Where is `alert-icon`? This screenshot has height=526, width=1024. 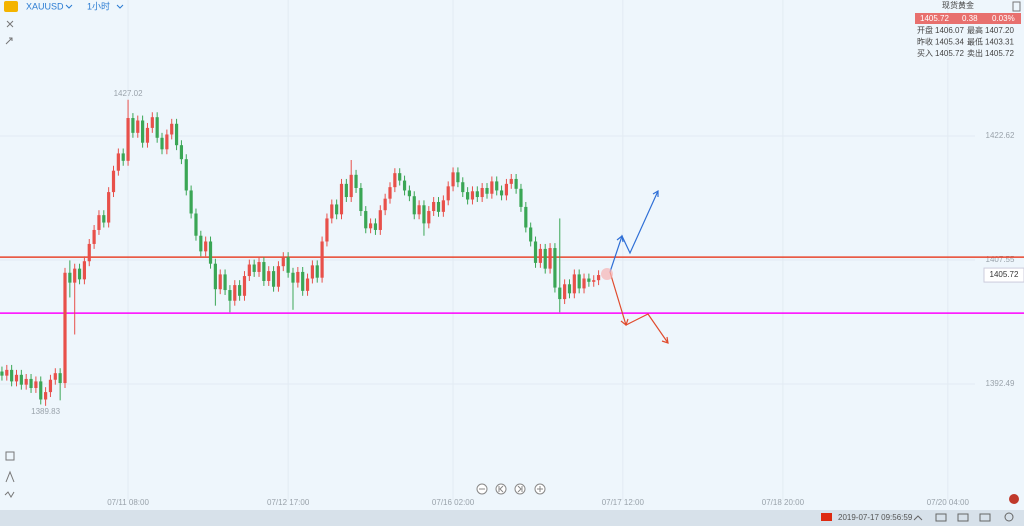 alert-icon is located at coordinates (1014, 499).